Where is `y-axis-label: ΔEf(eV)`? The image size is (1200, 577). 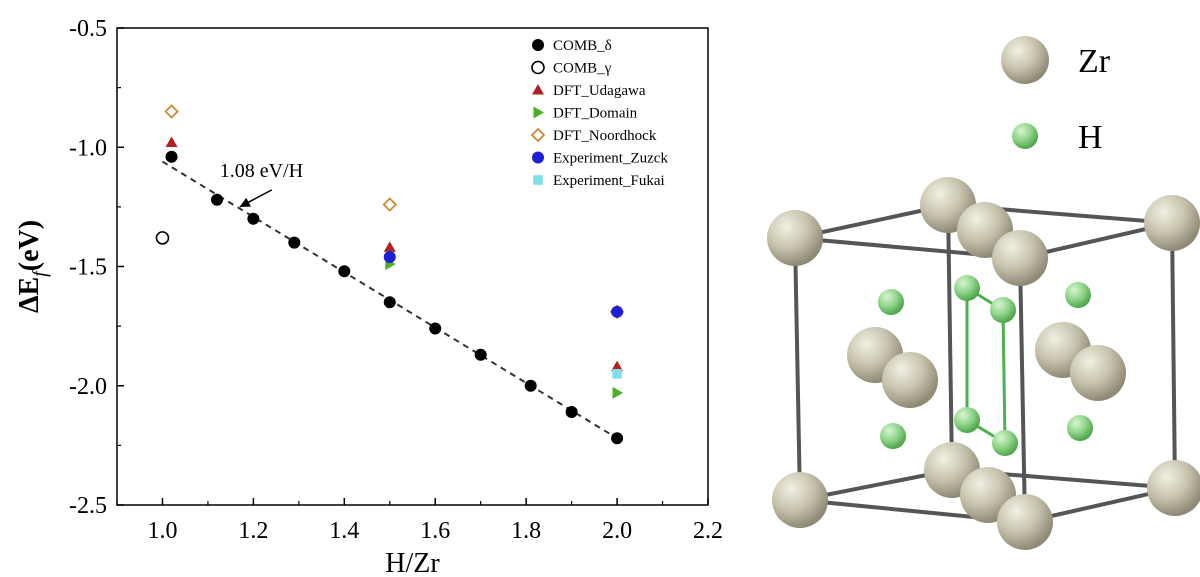
y-axis-label: ΔEf(eV) is located at coordinates (32, 266).